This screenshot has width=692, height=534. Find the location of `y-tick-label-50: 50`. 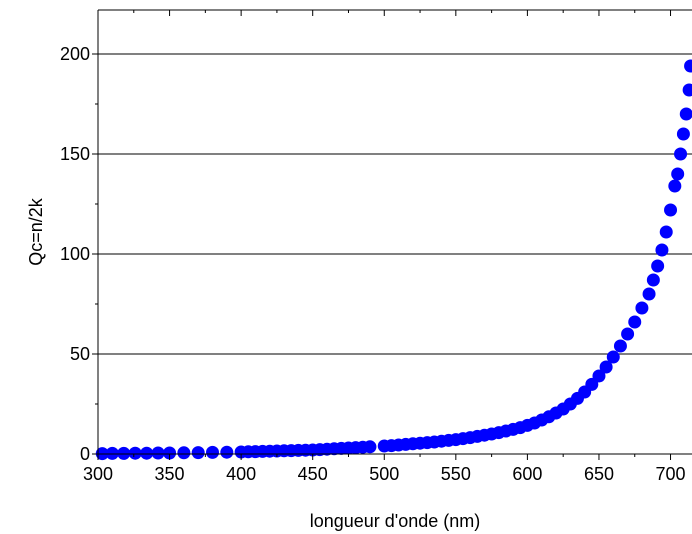

y-tick-label-50: 50 is located at coordinates (80, 354).